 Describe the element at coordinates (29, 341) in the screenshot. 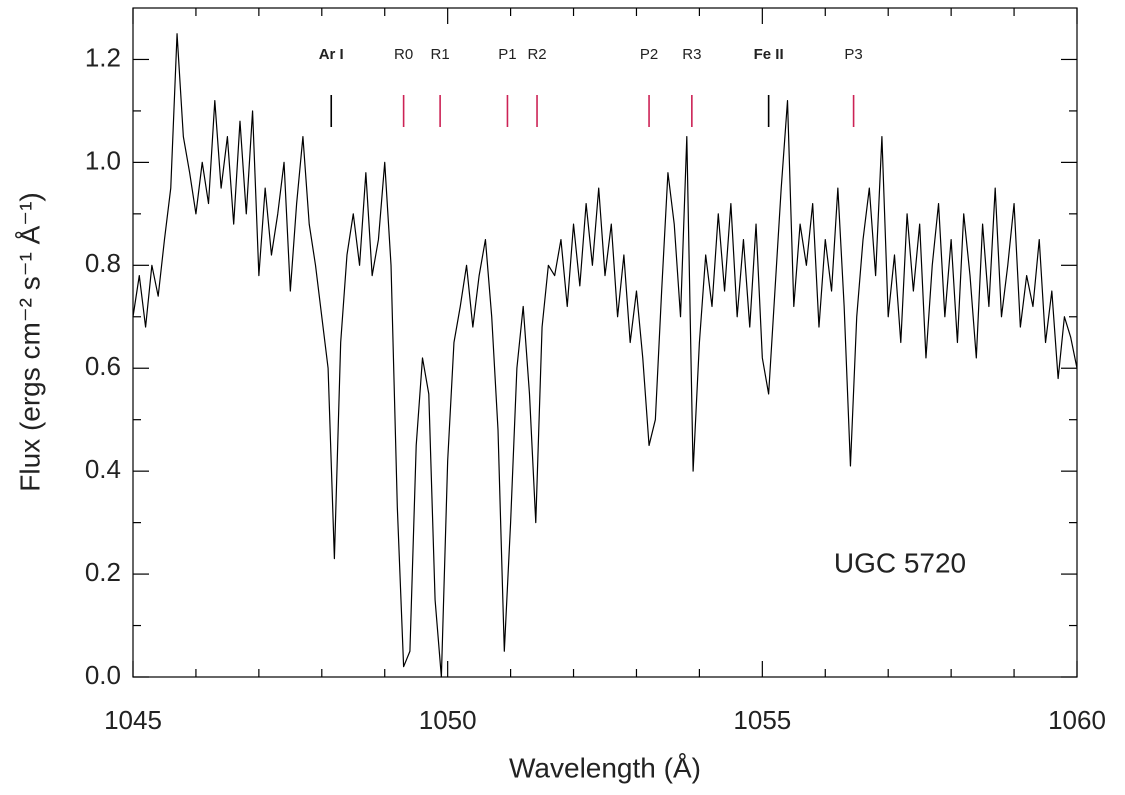

I see `y-axis-label: Flux (ergs cm⁻² s⁻¹ Å⁻¹)` at that location.